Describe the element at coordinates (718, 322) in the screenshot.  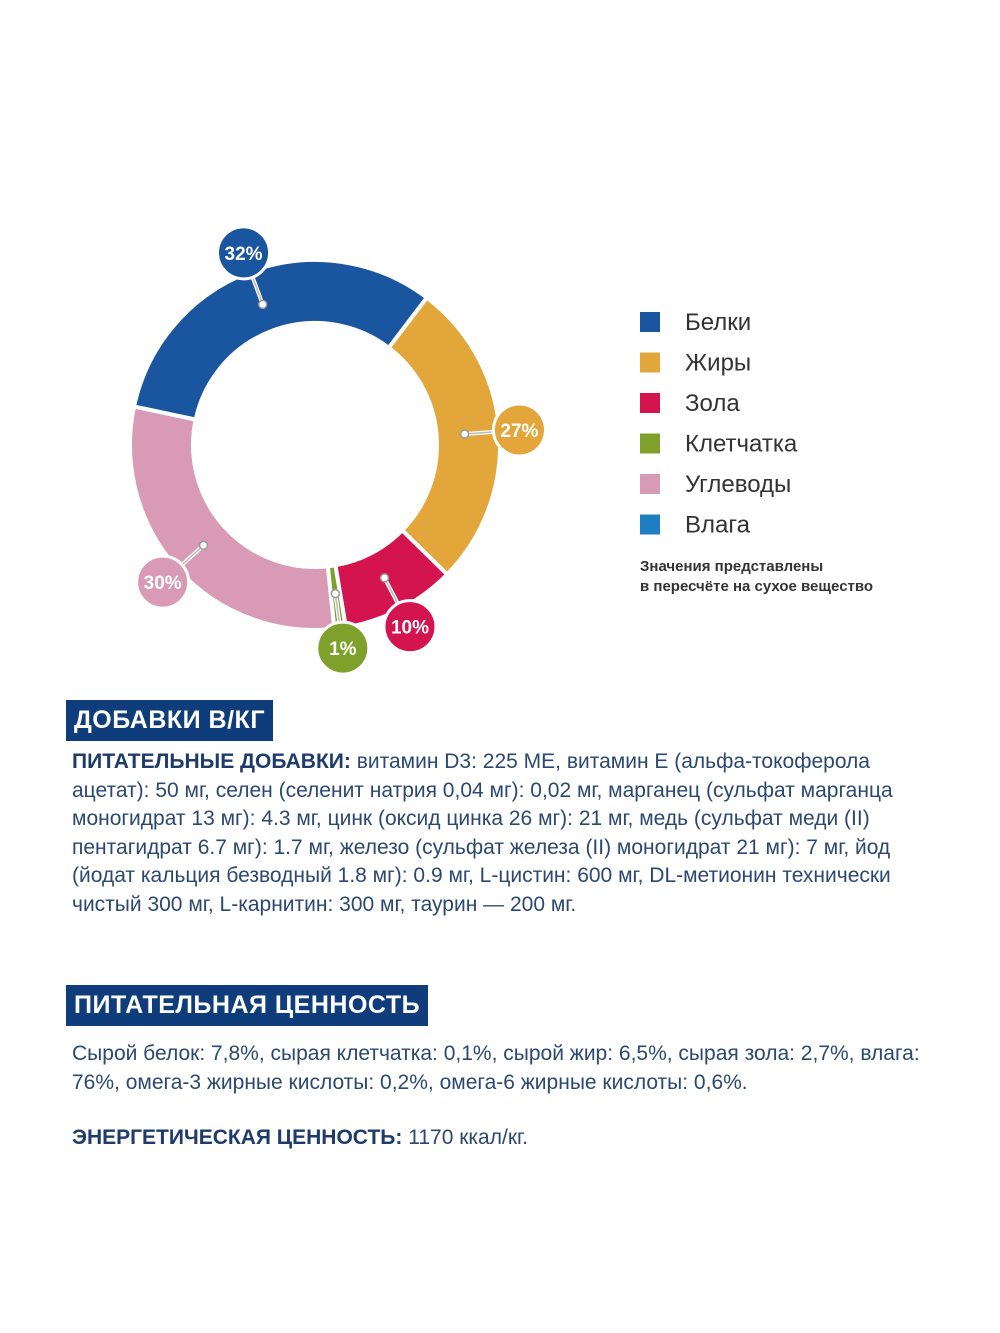
I see `legend-label: Белки` at that location.